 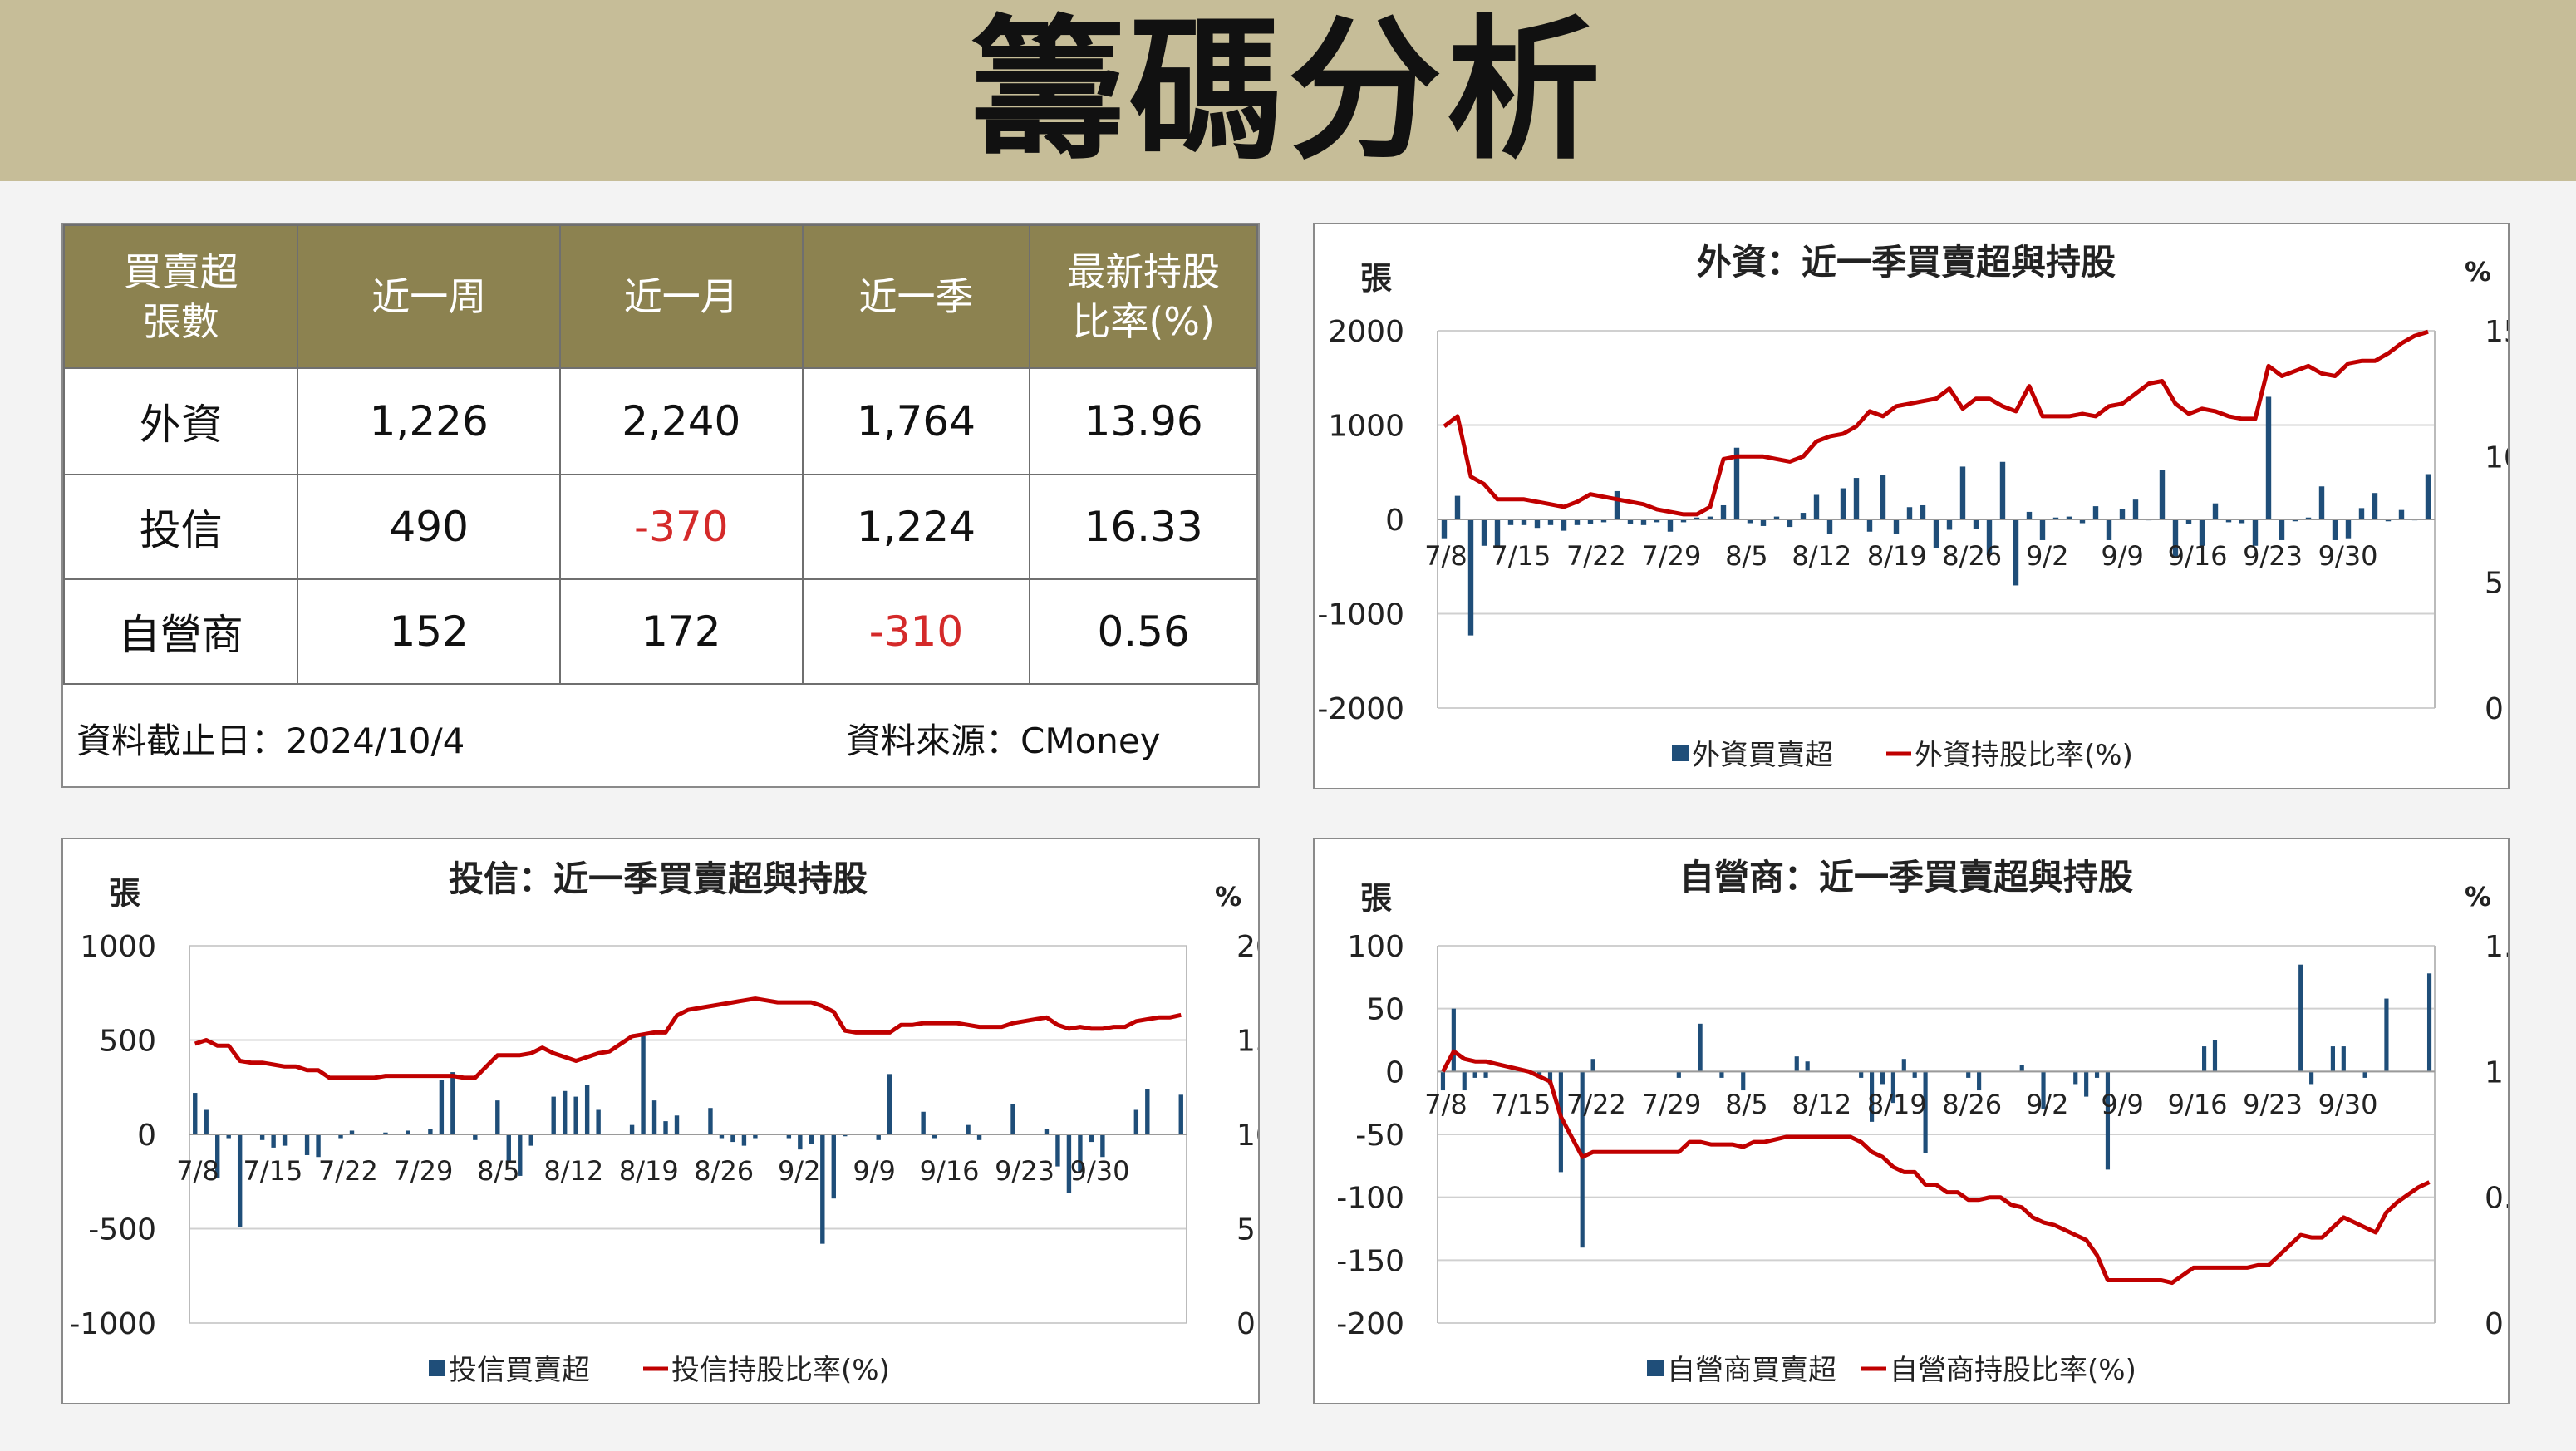 I want to click on row-label: 自營商, so click(x=180, y=631).